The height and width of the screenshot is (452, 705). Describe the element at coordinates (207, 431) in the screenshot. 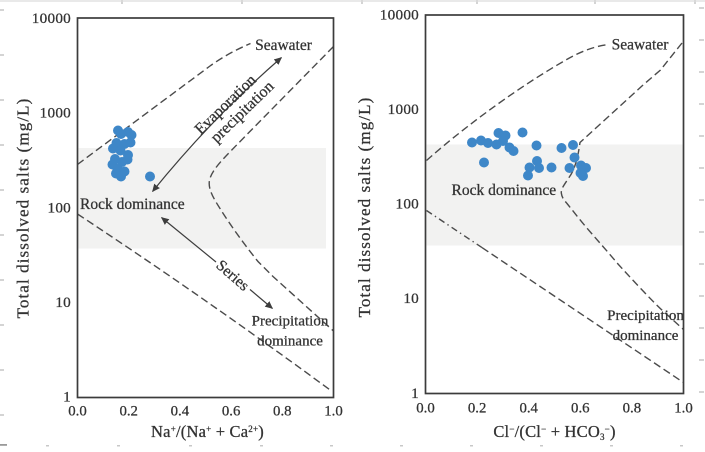

I see `svg-text: Na+/(Na+ + Ca2+)` at that location.